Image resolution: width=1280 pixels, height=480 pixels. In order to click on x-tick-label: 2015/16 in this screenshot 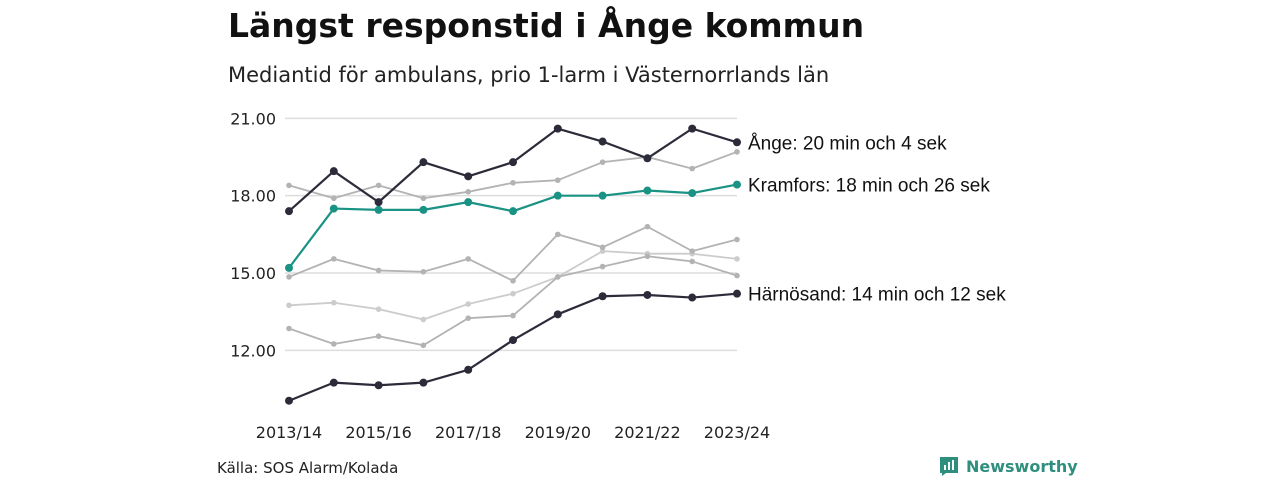, I will do `click(378, 432)`.